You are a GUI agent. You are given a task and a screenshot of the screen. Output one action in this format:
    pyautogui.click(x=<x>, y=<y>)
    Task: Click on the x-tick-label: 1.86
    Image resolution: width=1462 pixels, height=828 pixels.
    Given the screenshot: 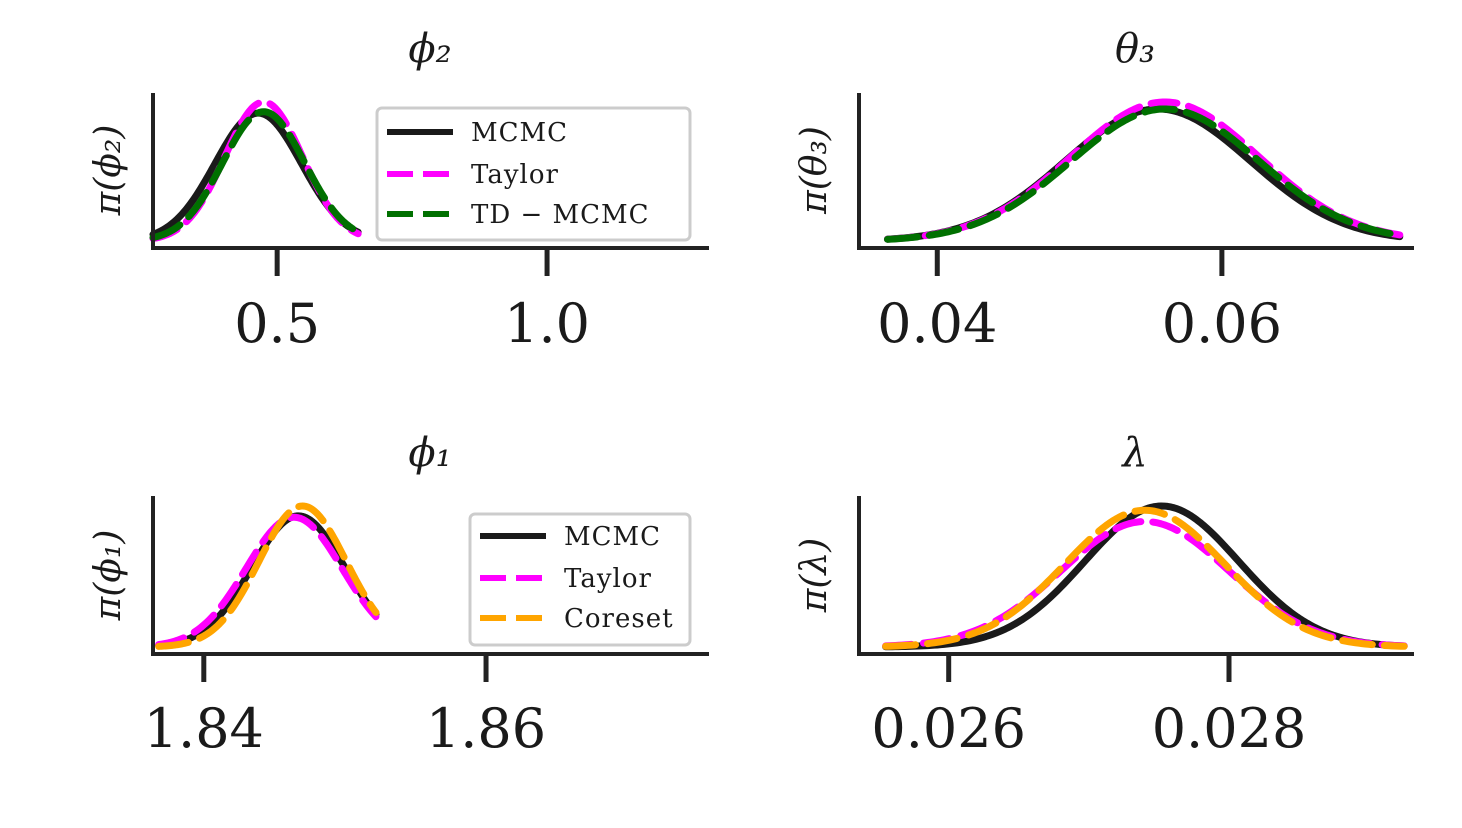 What is the action you would take?
    pyautogui.click(x=486, y=728)
    